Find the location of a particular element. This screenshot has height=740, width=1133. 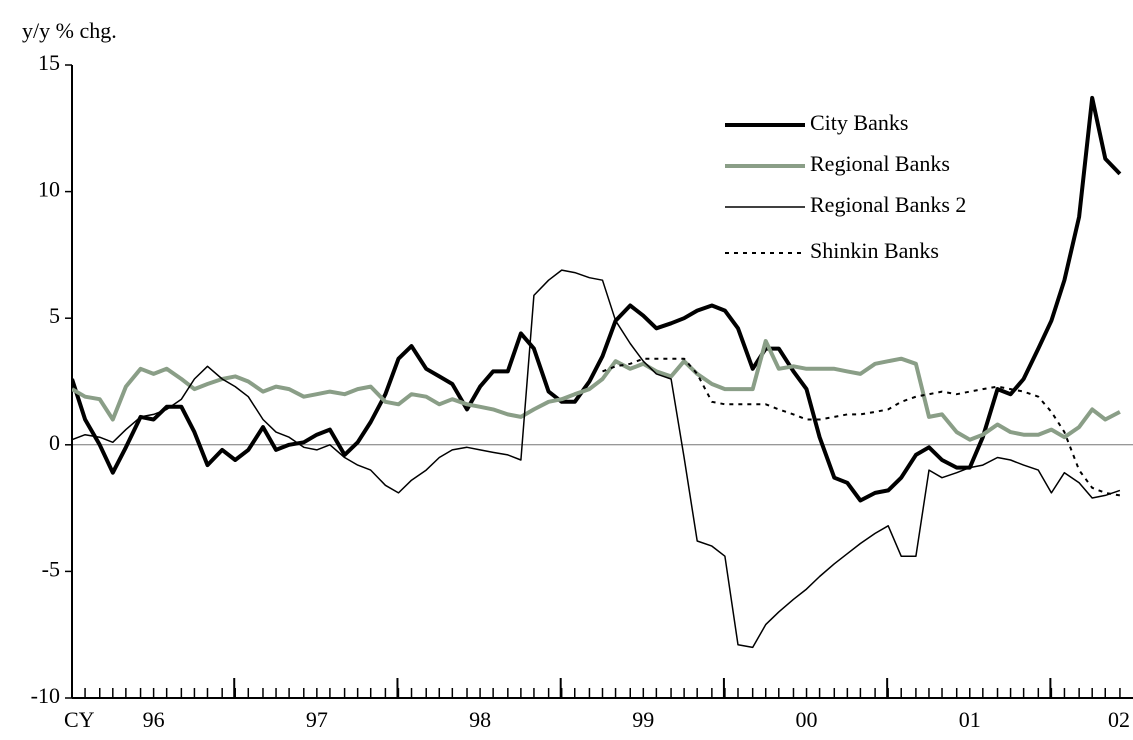

x-tick-label: 96 is located at coordinates (154, 719).